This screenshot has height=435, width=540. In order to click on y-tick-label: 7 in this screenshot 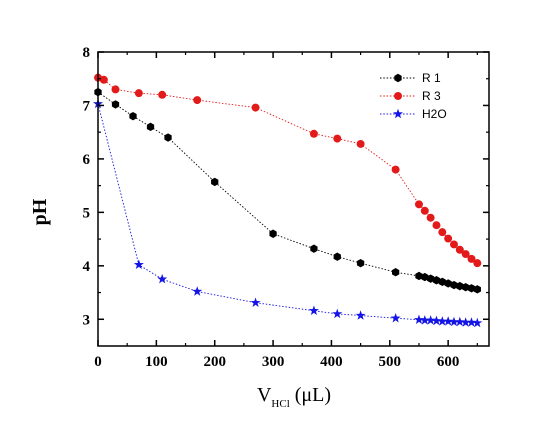, I will do `click(87, 106)`.